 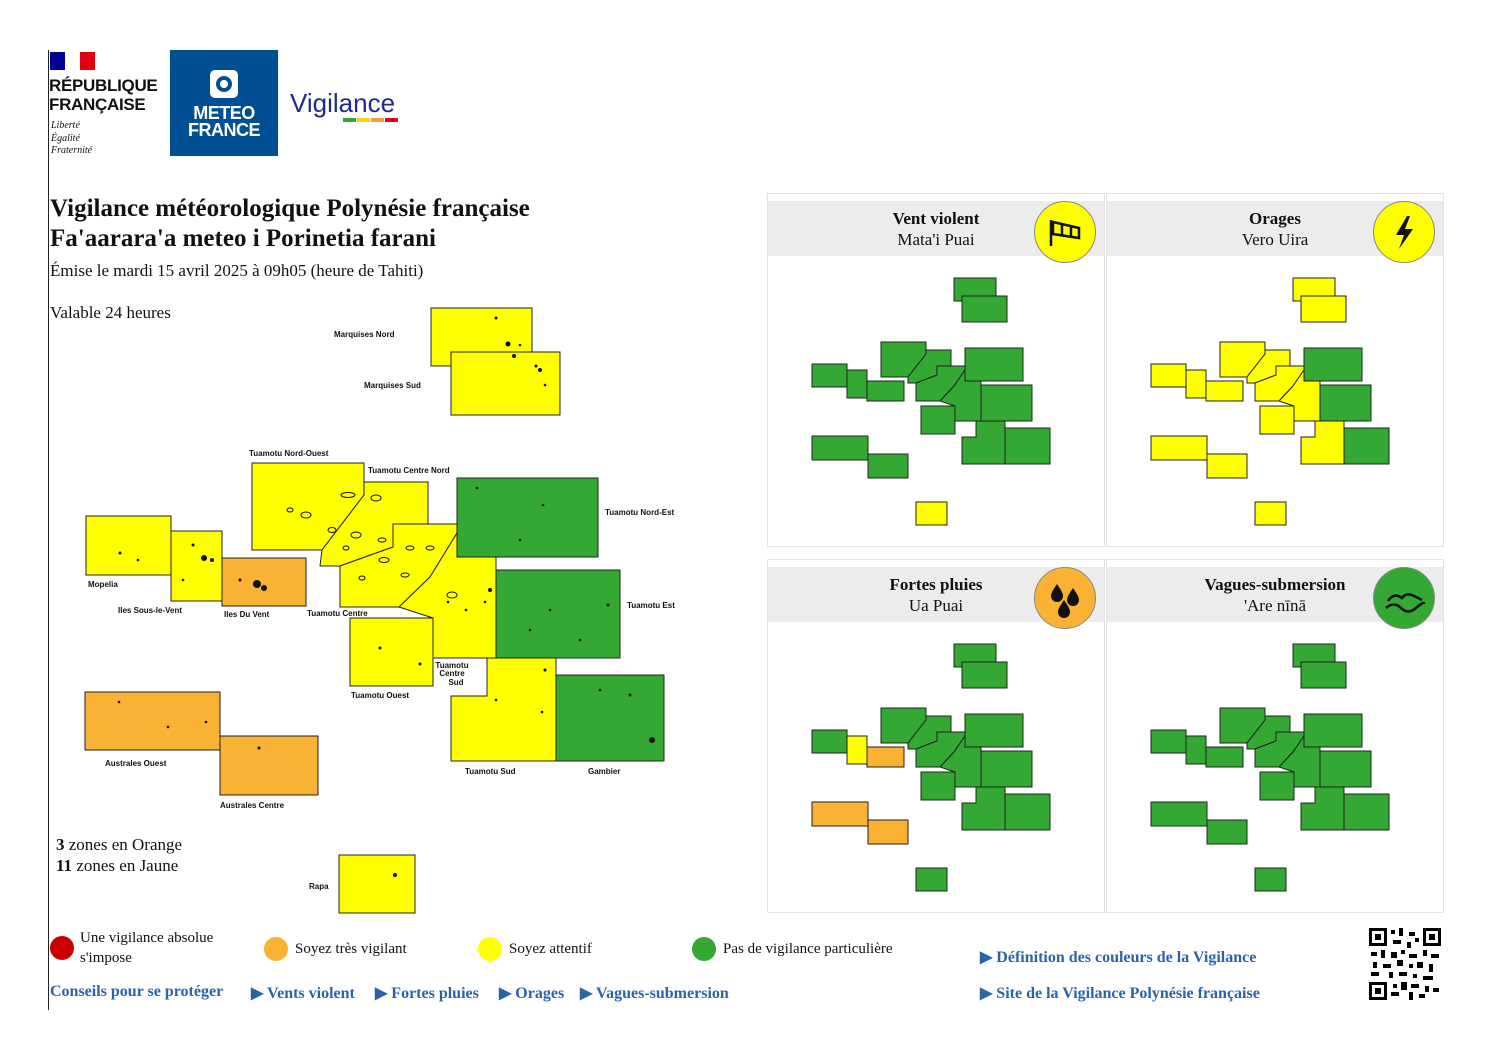 I want to click on label-mopelia: Mopelia, so click(x=103, y=584).